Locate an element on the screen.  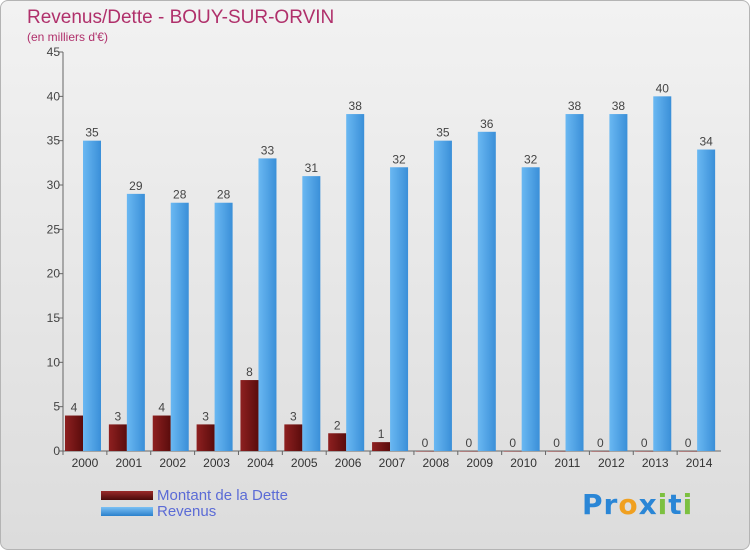
revenue-value-label: 29 is located at coordinates (136, 186).